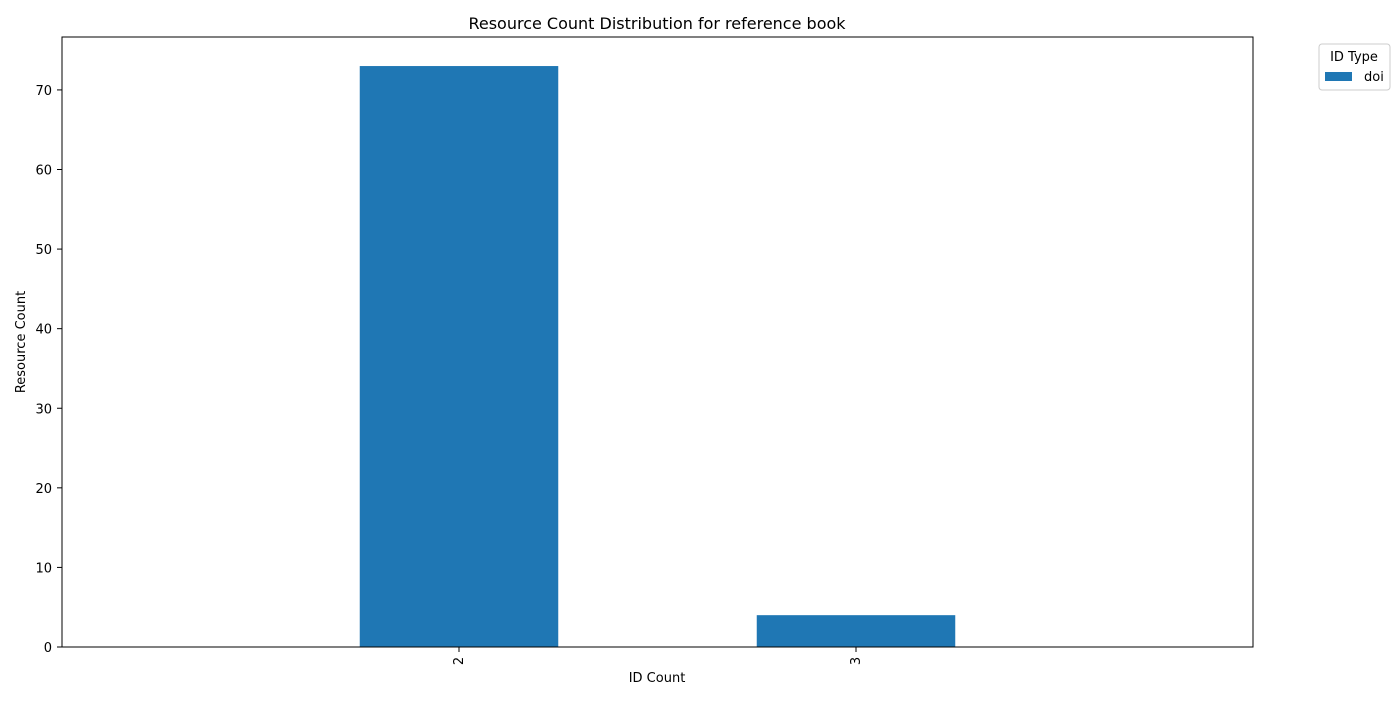  I want to click on y-tick-label: 20, so click(43, 489).